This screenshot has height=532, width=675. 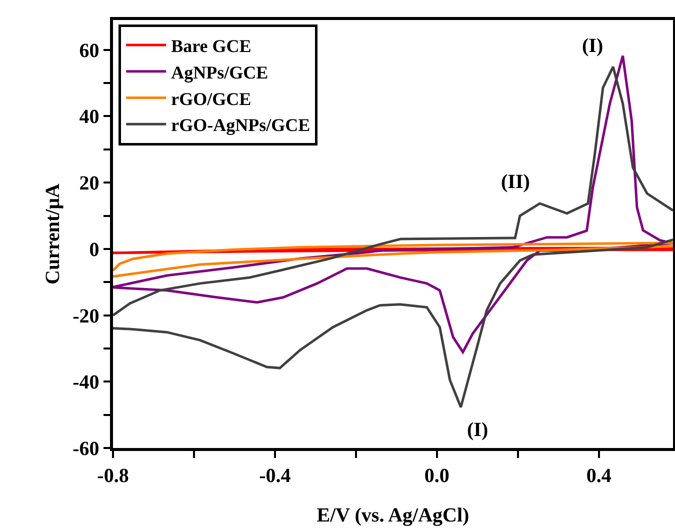 What do you see at coordinates (275, 475) in the screenshot?
I see `x-tick-label: -0.4` at bounding box center [275, 475].